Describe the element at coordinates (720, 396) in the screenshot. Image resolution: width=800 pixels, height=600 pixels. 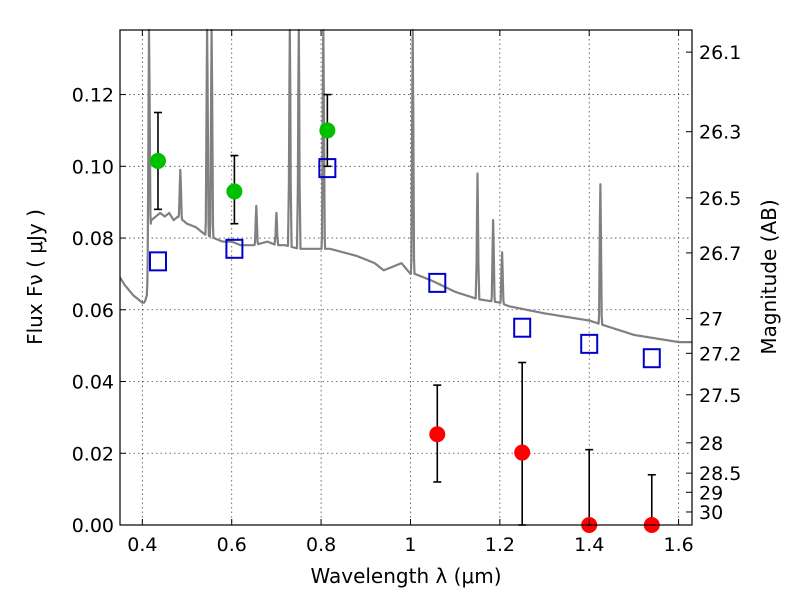
I see `mag-tick-label: 27.5` at that location.